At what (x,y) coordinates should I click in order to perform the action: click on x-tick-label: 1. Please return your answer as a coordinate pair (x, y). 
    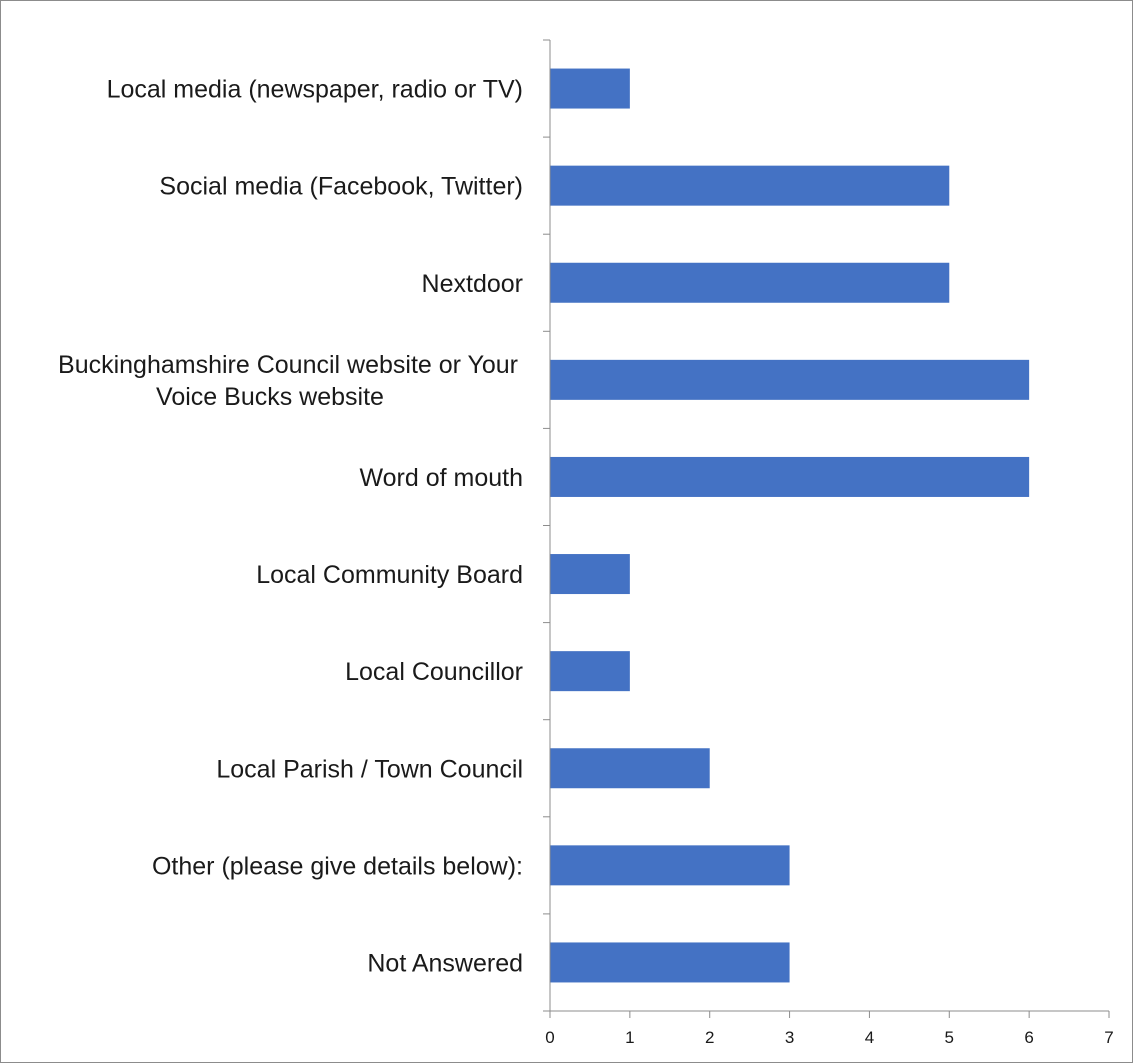
    Looking at the image, I should click on (629, 1037).